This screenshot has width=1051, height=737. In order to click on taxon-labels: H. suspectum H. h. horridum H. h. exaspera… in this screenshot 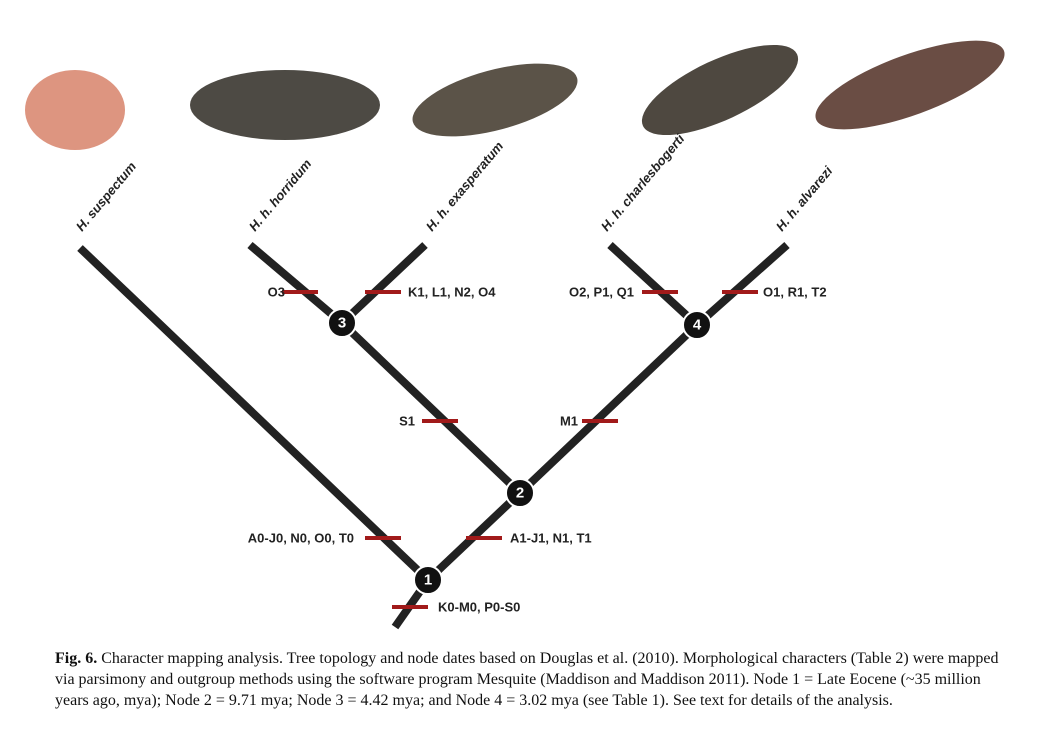, I will do `click(454, 182)`.